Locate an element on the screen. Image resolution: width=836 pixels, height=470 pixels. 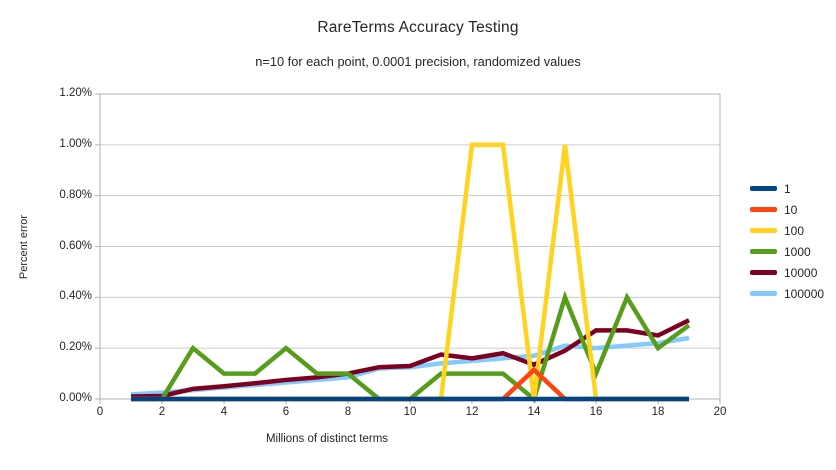
legend: 1 10 100 1000 10000 100000 is located at coordinates (787, 244).